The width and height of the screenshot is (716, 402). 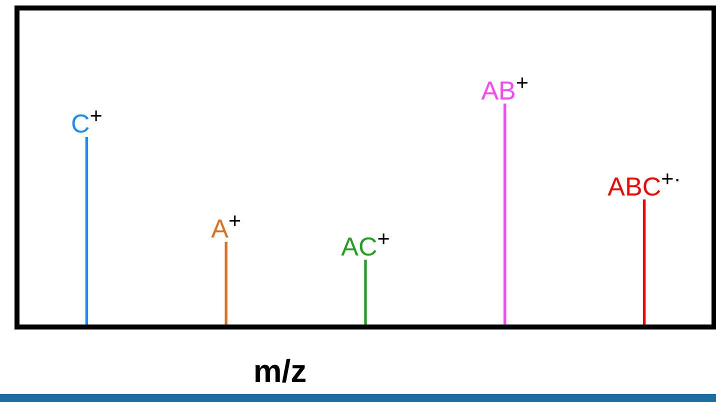 What do you see at coordinates (280, 371) in the screenshot?
I see `x-axis-title: m/z` at bounding box center [280, 371].